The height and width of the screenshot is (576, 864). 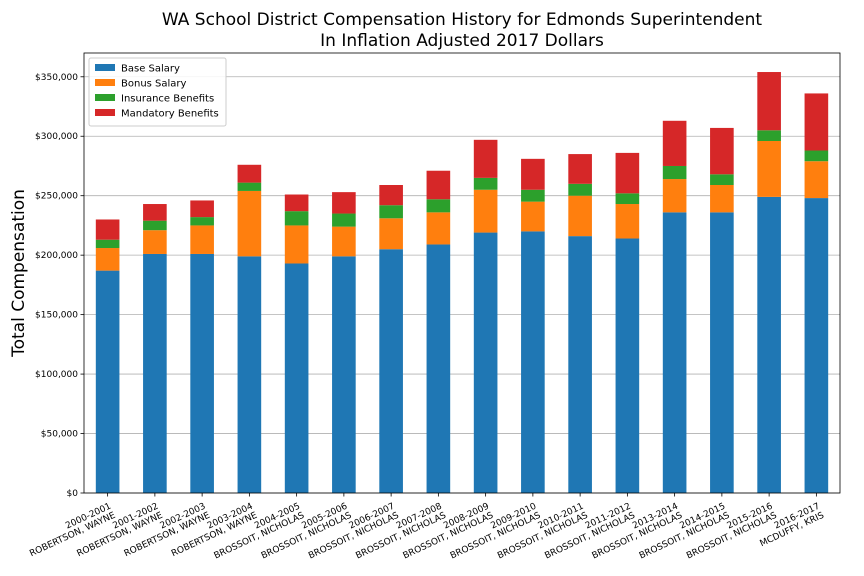 What do you see at coordinates (56, 316) in the screenshot?
I see `y-tick-label: $150,000` at bounding box center [56, 316].